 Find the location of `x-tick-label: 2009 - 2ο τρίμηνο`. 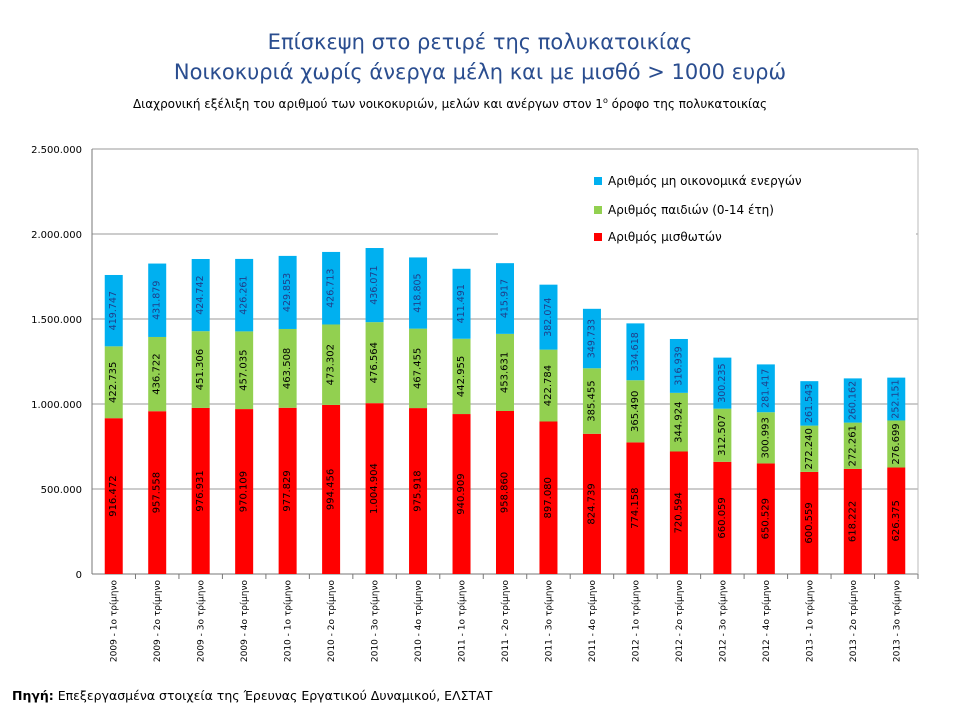

x-tick-label: 2009 - 2ο τρίμηνο is located at coordinates (158, 621).